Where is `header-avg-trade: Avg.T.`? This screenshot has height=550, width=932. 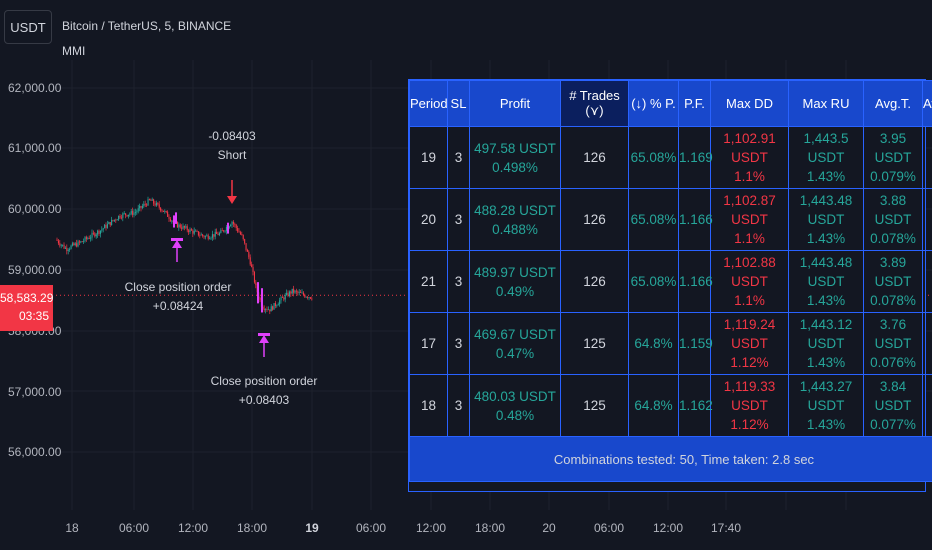 header-avg-trade: Avg.T. is located at coordinates (893, 103).